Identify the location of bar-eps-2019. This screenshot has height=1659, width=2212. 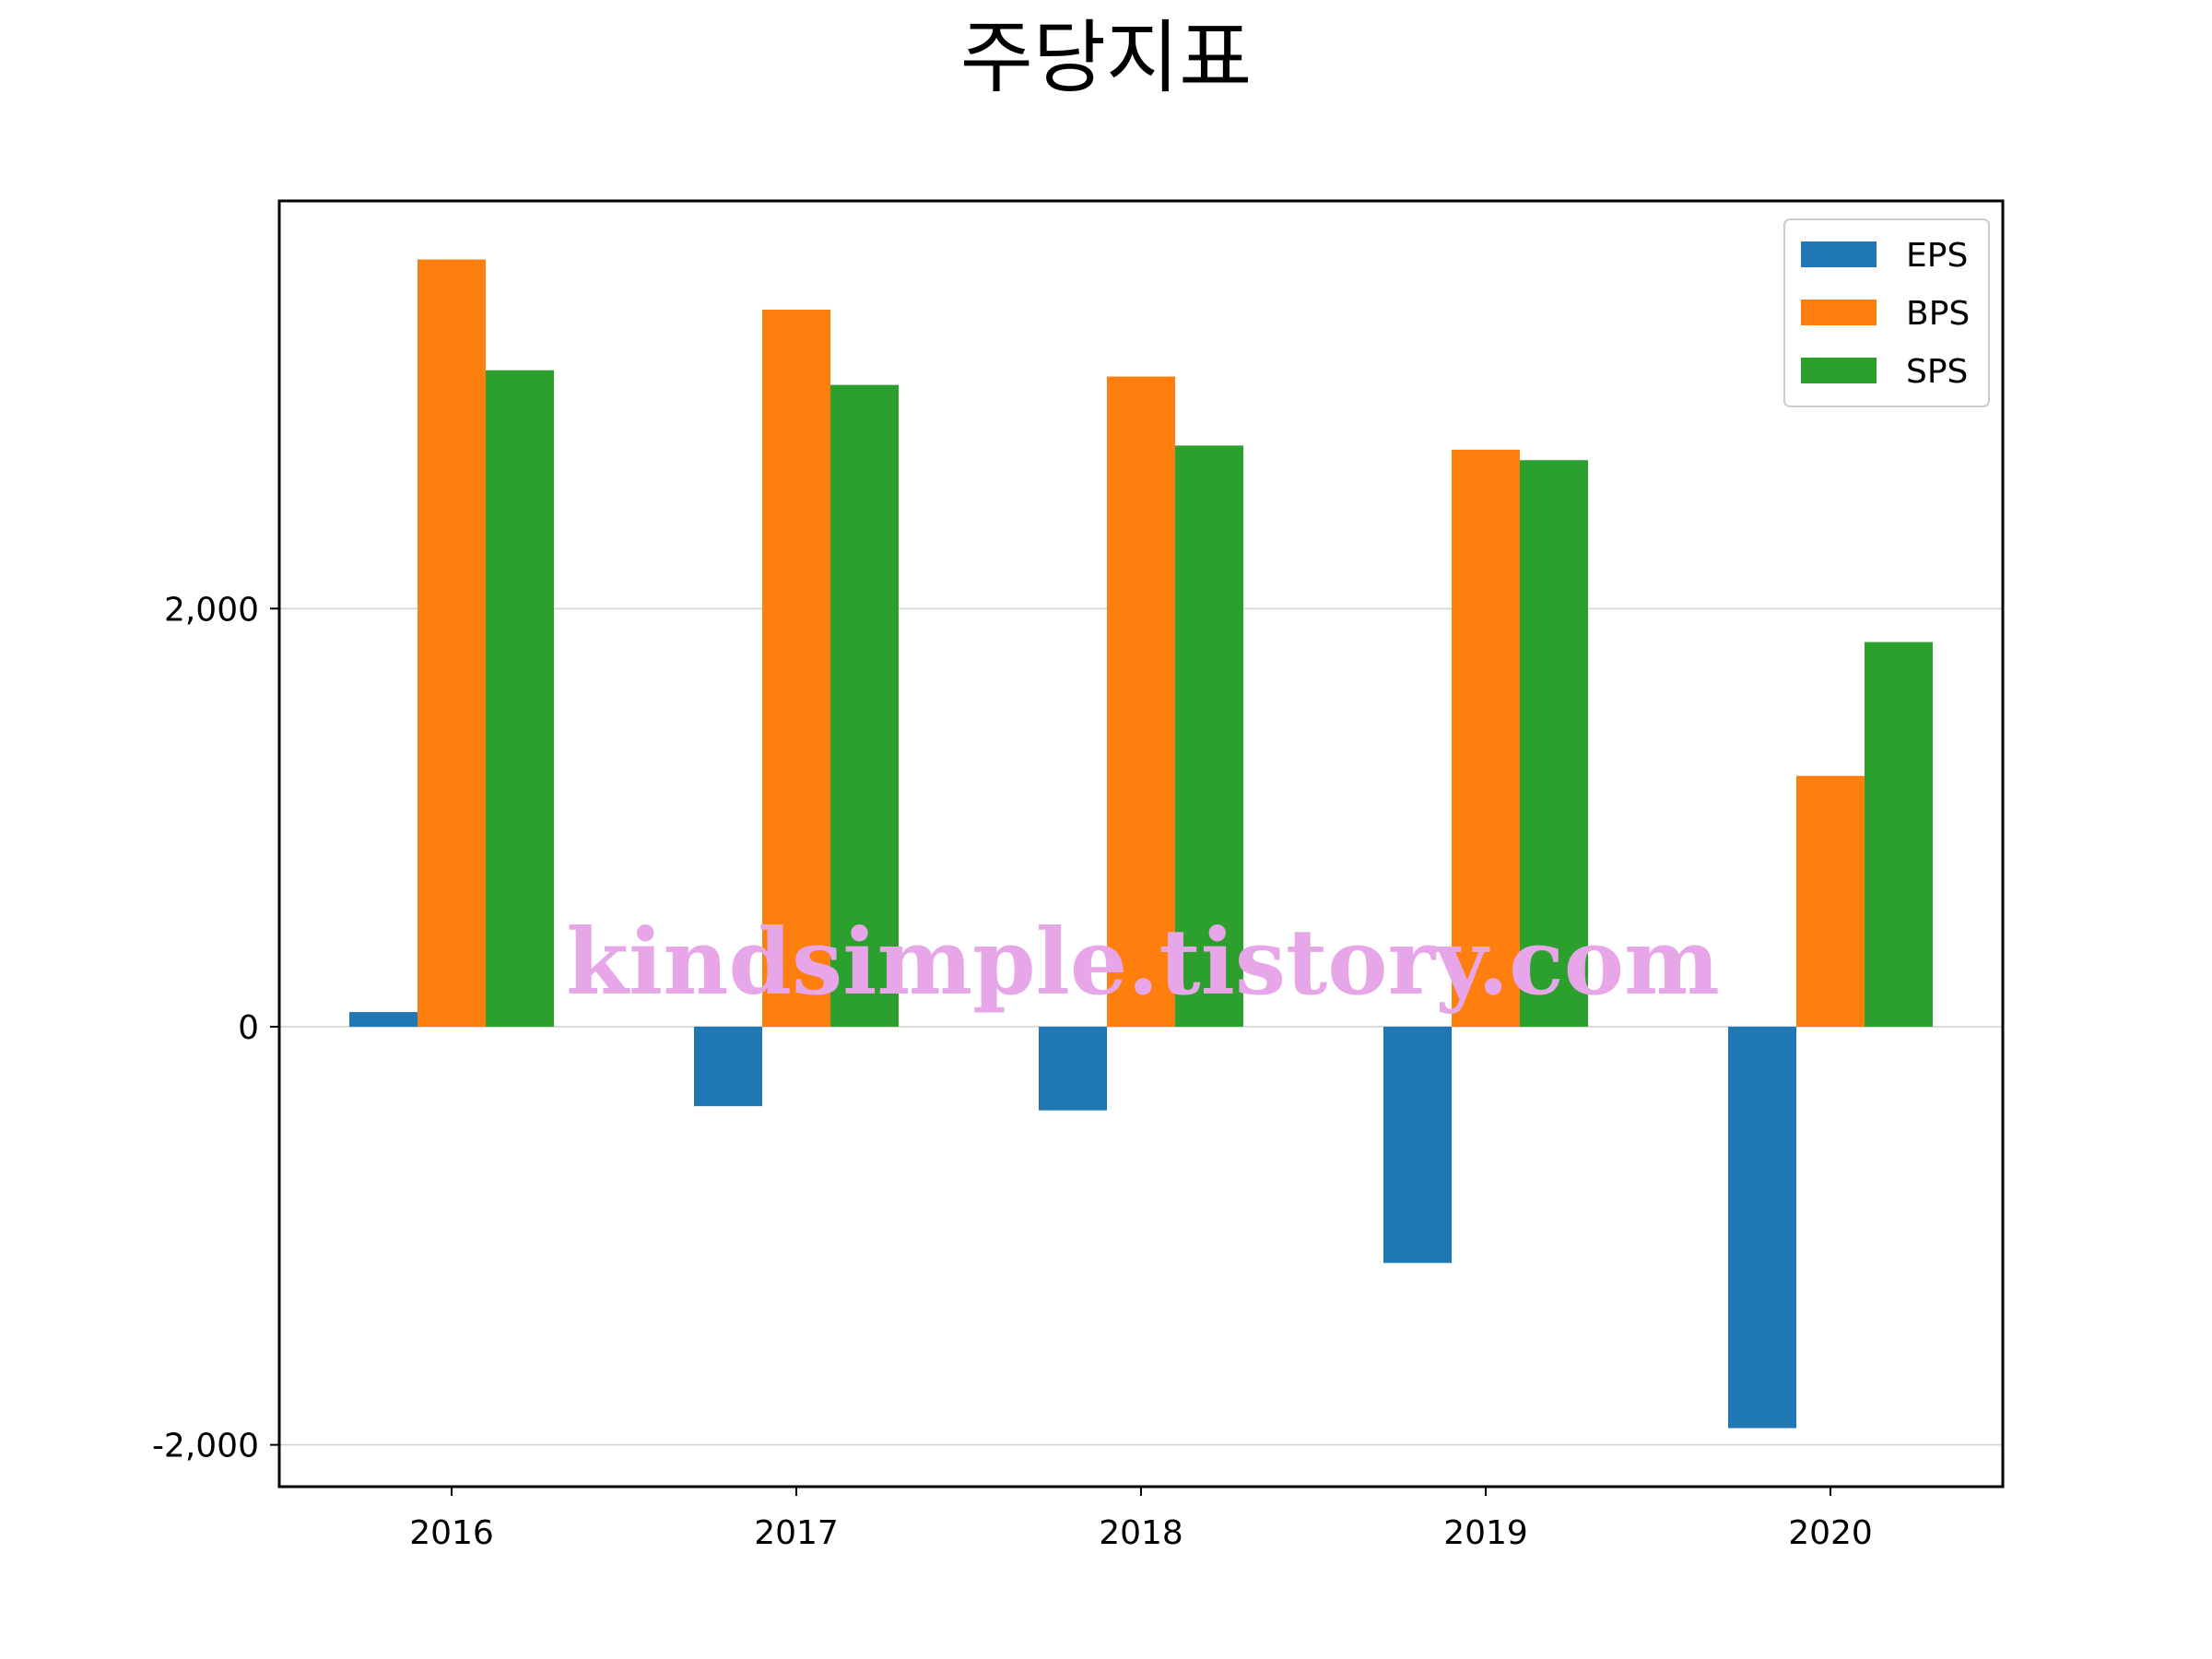
(1417, 1145).